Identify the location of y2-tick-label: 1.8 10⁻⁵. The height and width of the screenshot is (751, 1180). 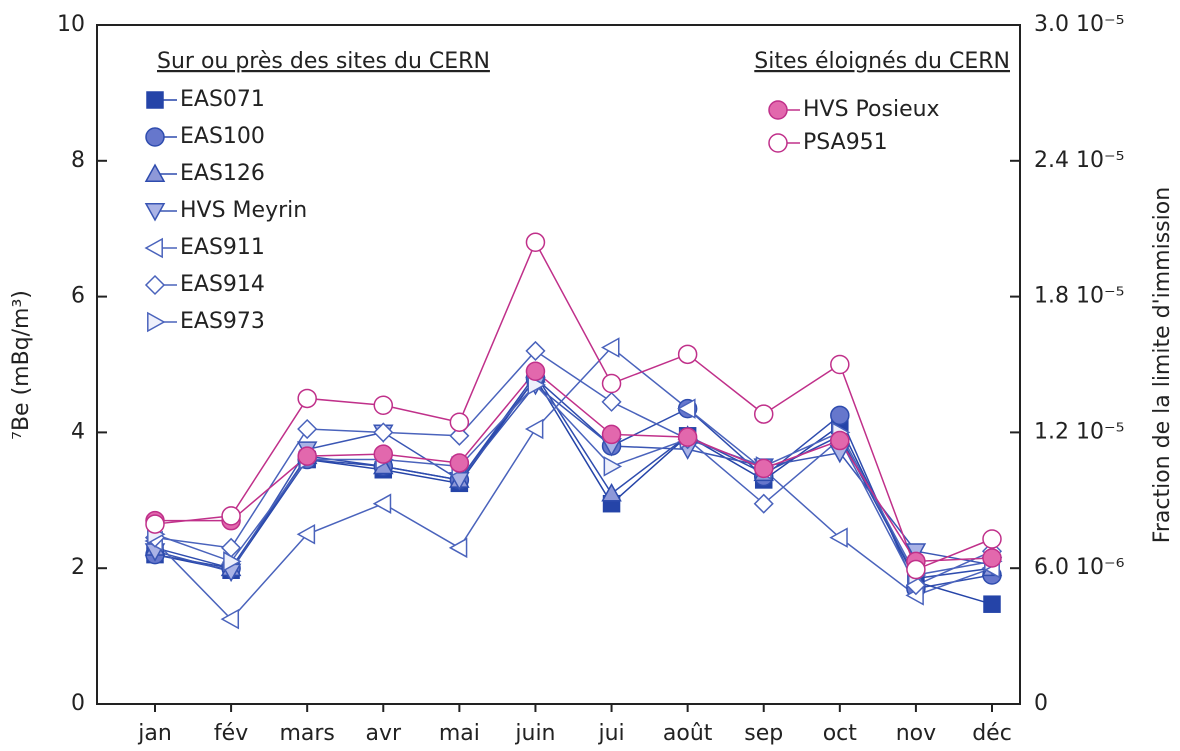
(1079, 296).